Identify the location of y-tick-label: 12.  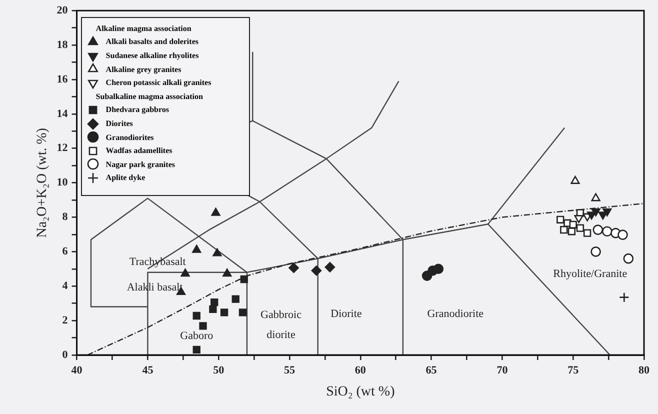
(62, 148).